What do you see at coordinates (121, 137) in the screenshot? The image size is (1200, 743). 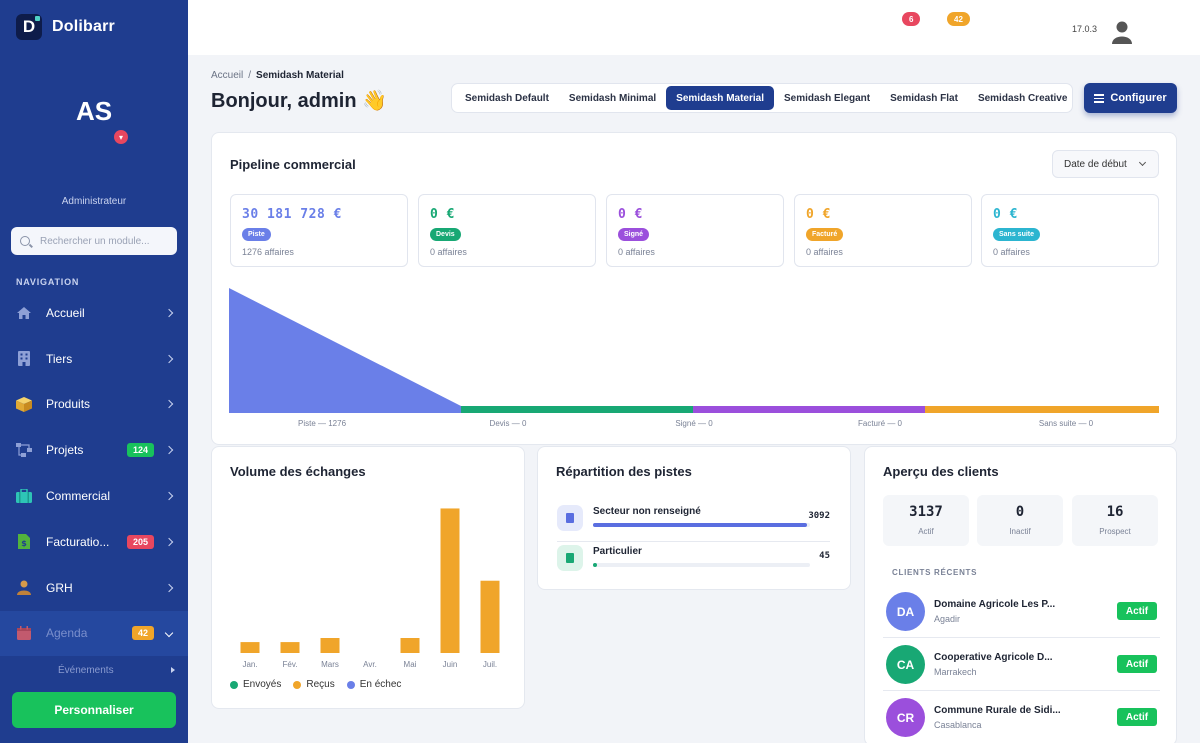 I see `user-menu-chevron-icon: ▾` at bounding box center [121, 137].